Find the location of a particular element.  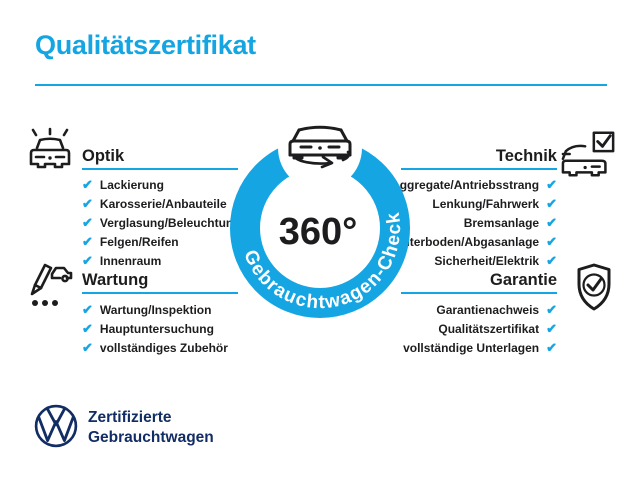

list-item: Bremsanlage ✔ is located at coordinates (510, 222).